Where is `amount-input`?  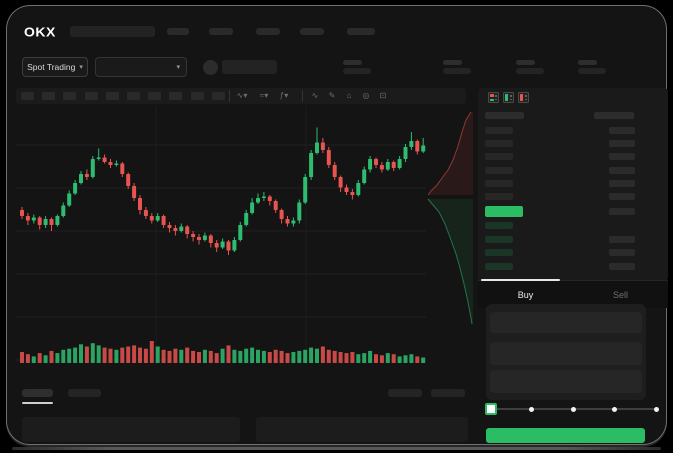
amount-input is located at coordinates (566, 353).